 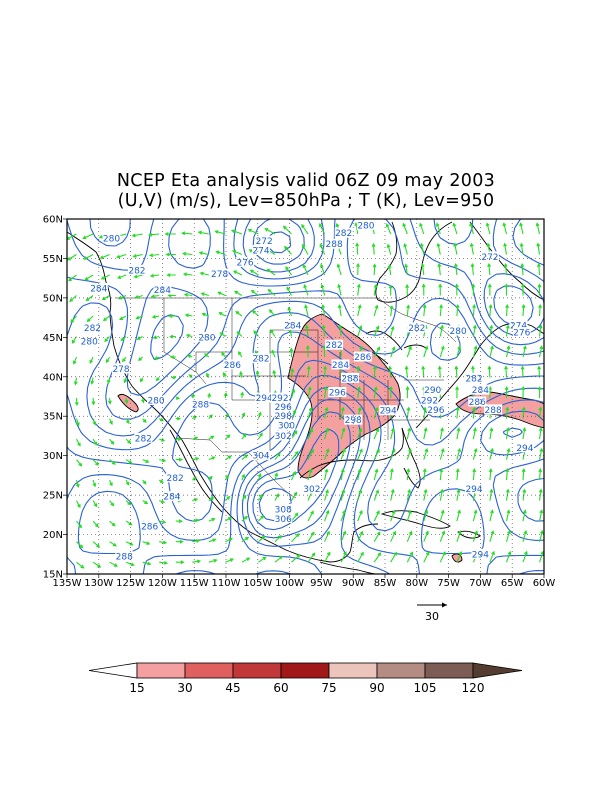 I want to click on reference-vector-label: 30, so click(x=432, y=616).